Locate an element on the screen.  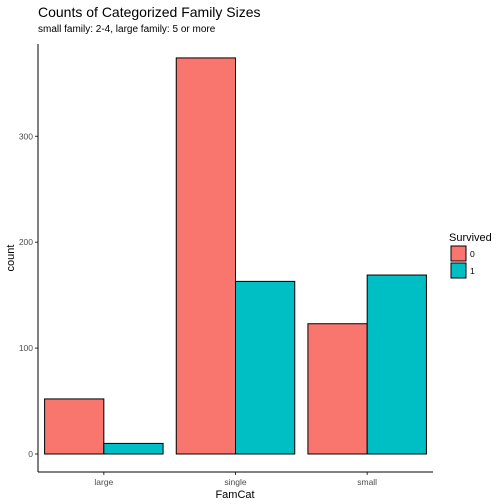
legend-title: Survived is located at coordinates (470, 238).